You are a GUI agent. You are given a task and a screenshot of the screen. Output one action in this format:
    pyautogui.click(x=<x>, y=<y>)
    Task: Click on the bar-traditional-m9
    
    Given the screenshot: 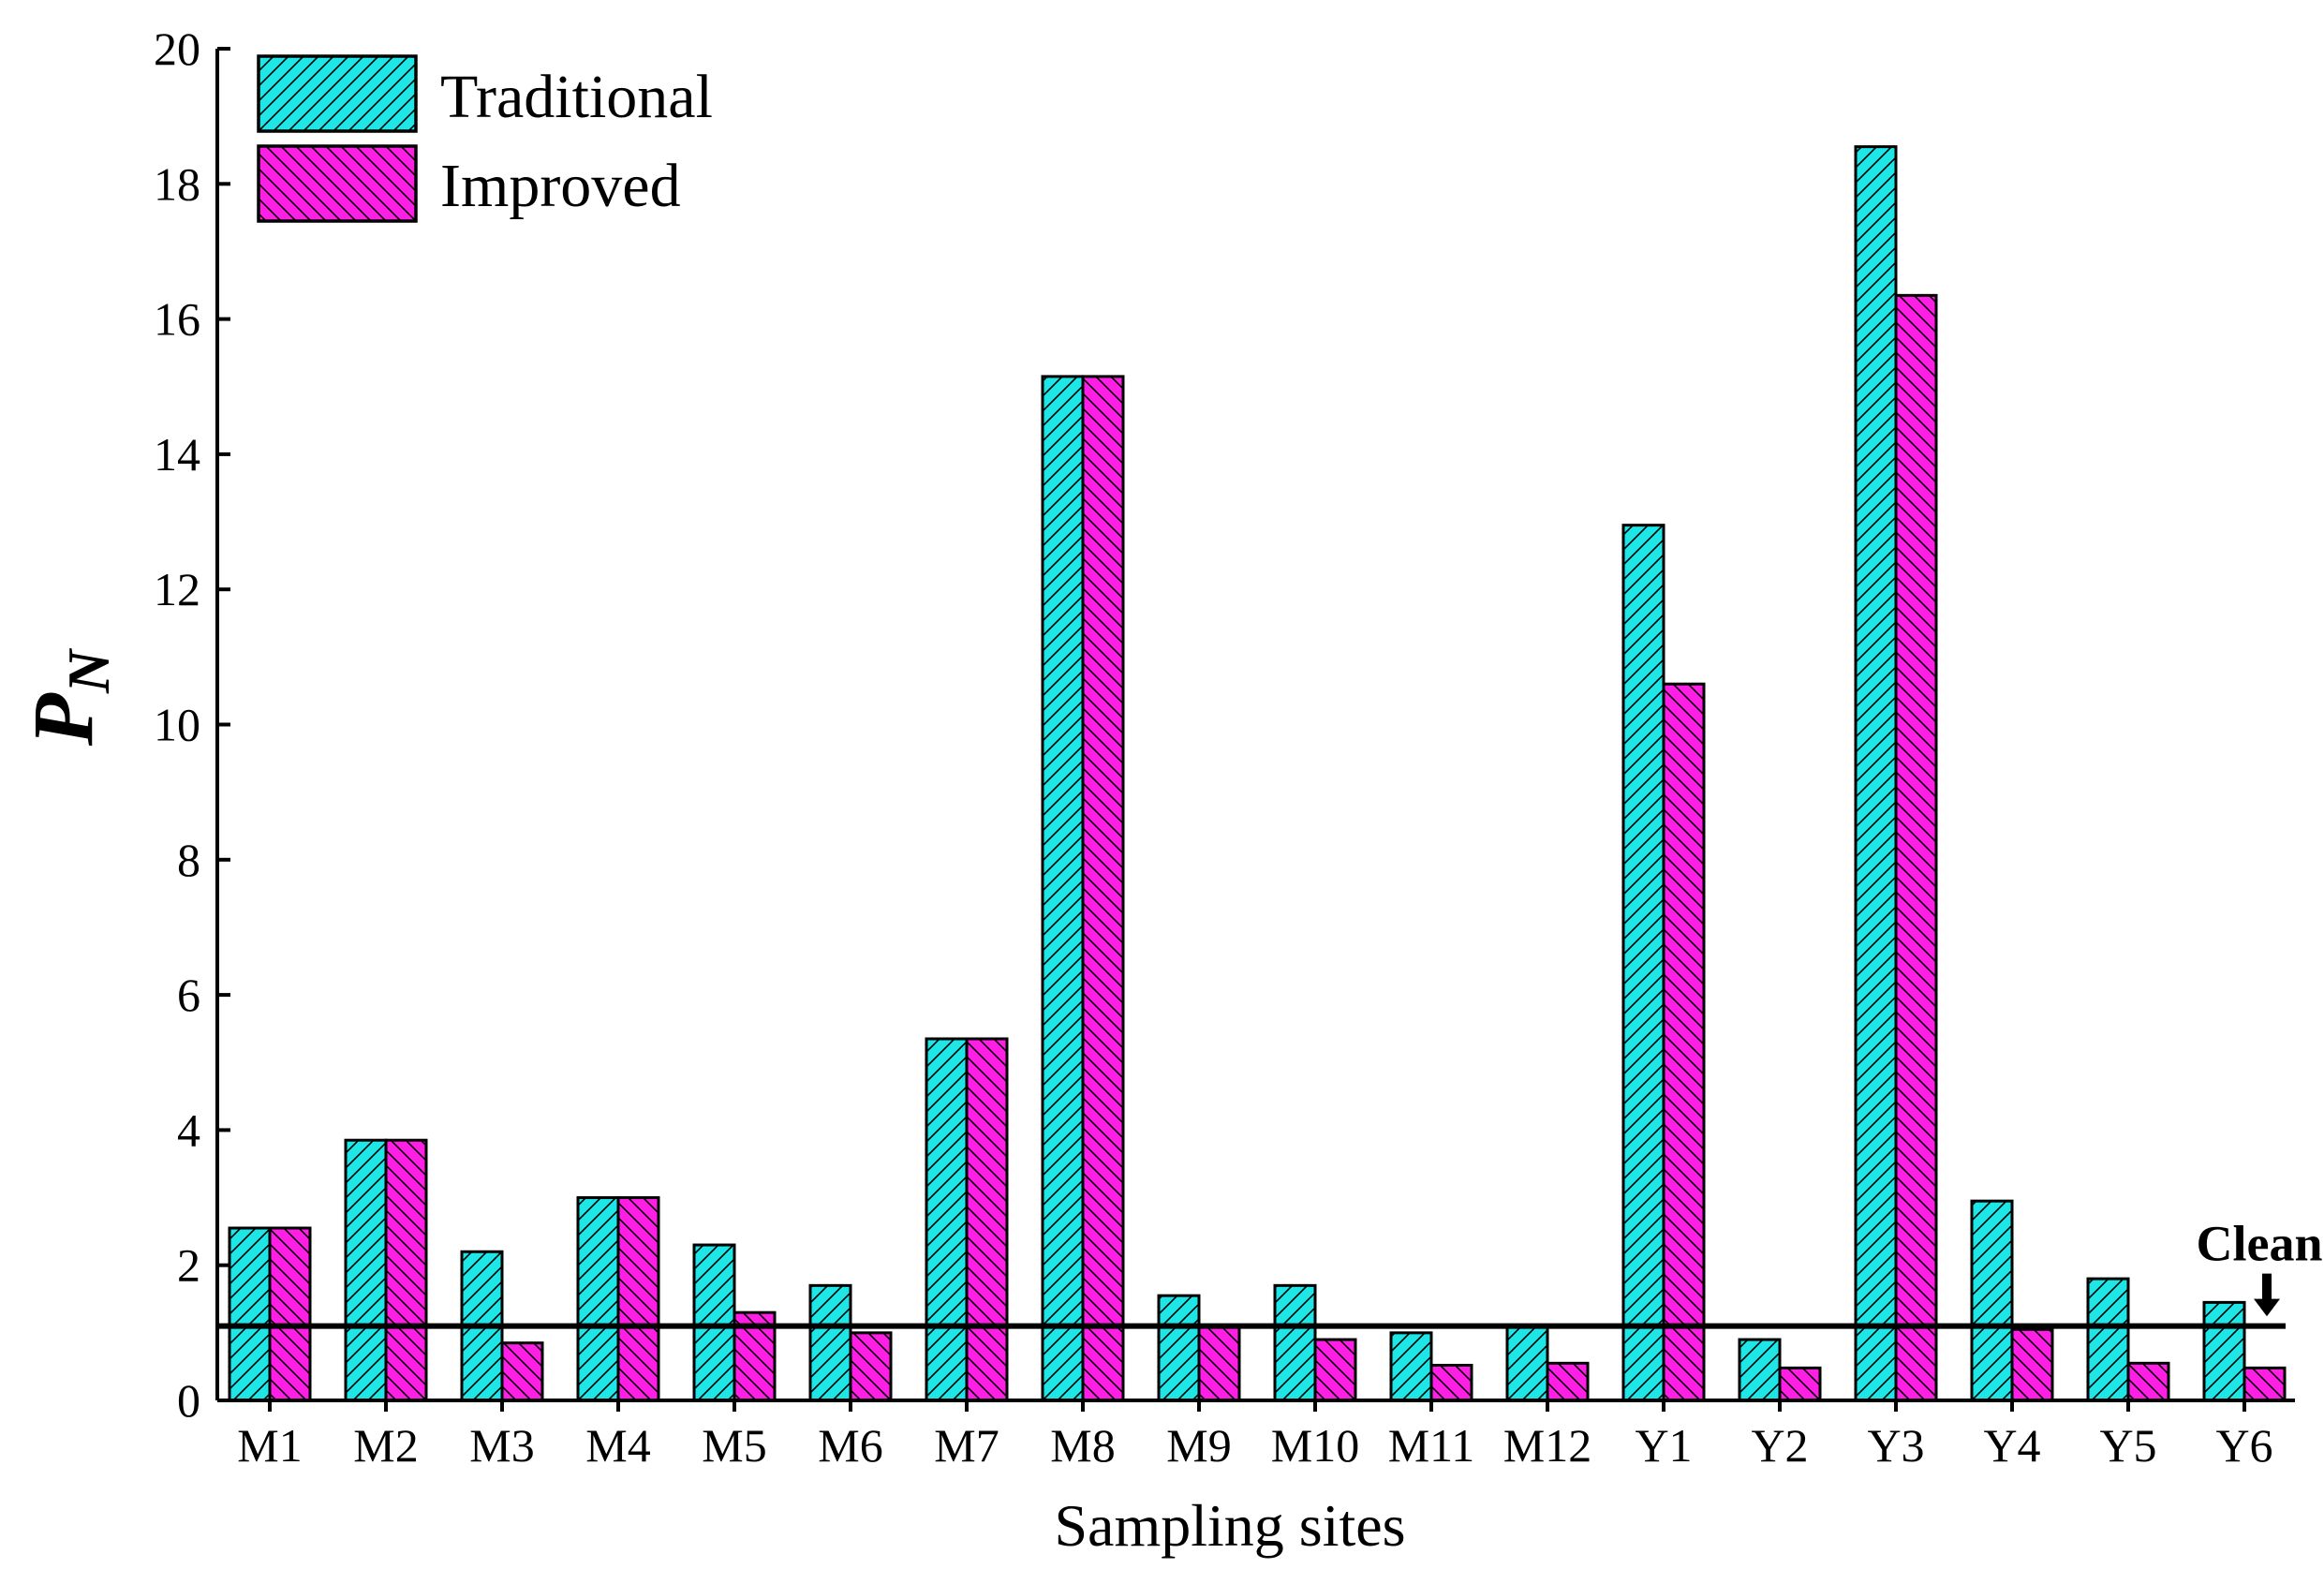 What is the action you would take?
    pyautogui.click(x=1179, y=1348)
    